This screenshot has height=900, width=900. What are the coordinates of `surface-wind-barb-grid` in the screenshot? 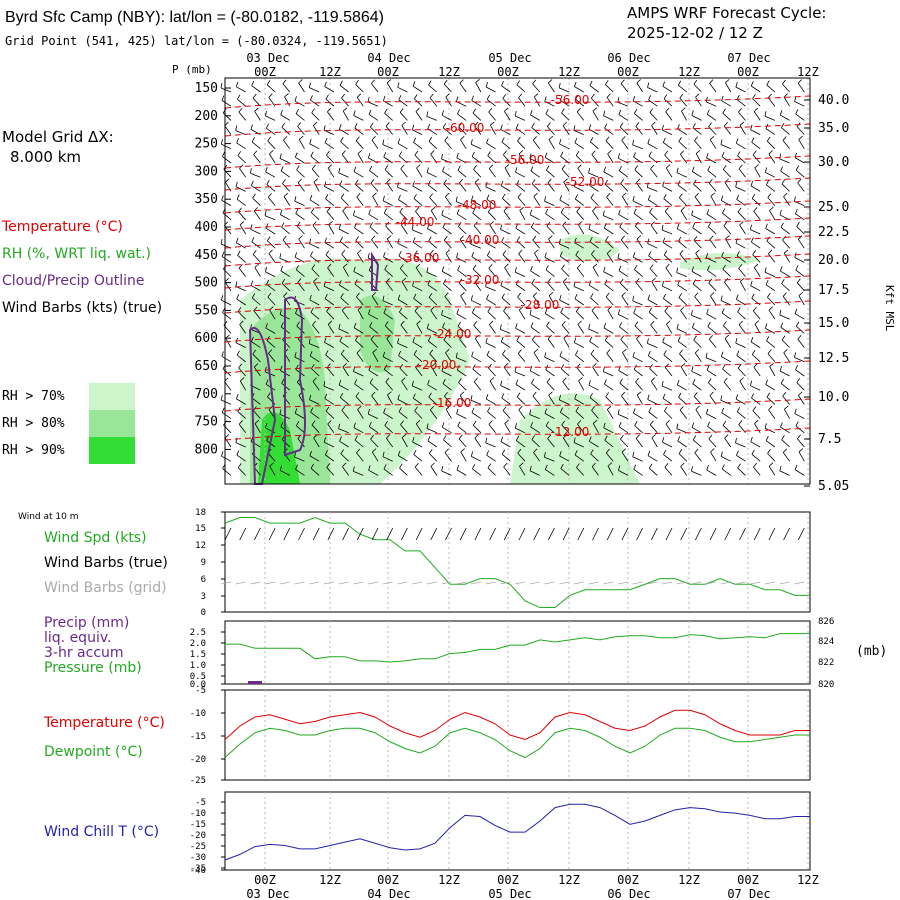 It's located at (520, 583).